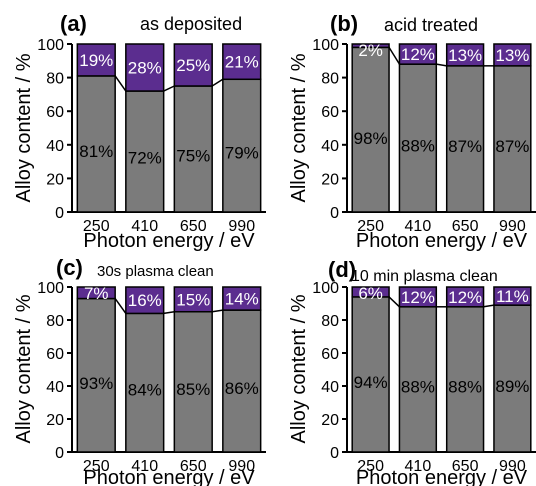 This screenshot has width=536, height=486. What do you see at coordinates (242, 388) in the screenshot?
I see `bar-lower-value-label: 86%` at bounding box center [242, 388].